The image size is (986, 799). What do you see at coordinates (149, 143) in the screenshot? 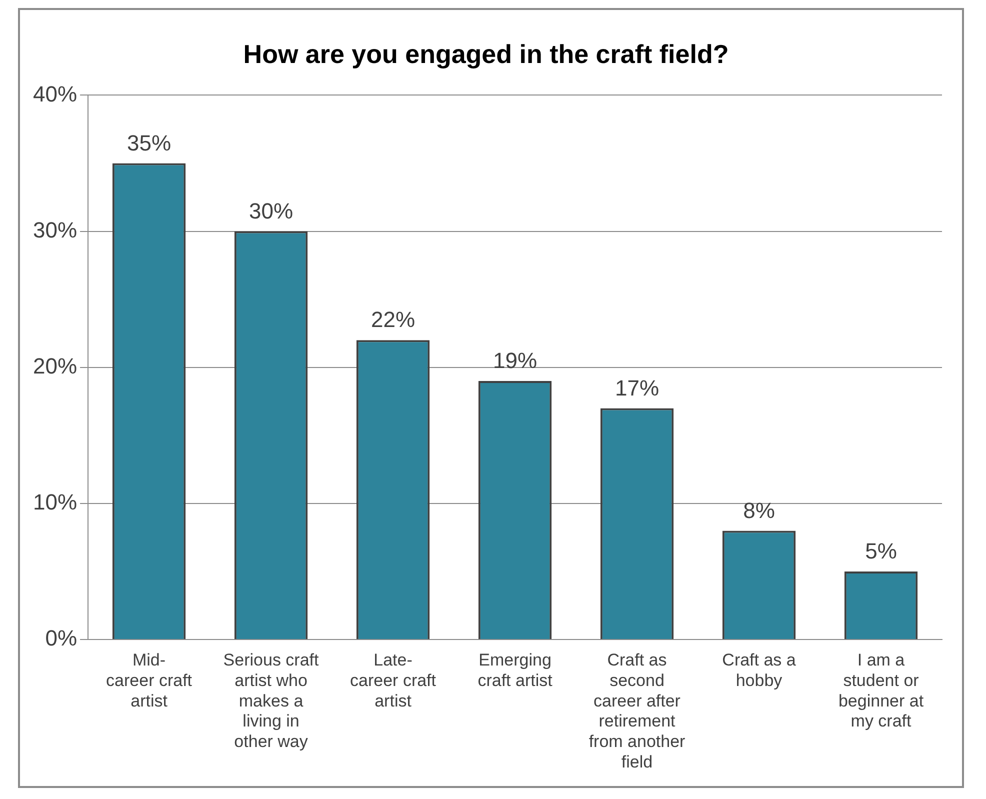
I see `data-label: 35%` at bounding box center [149, 143].